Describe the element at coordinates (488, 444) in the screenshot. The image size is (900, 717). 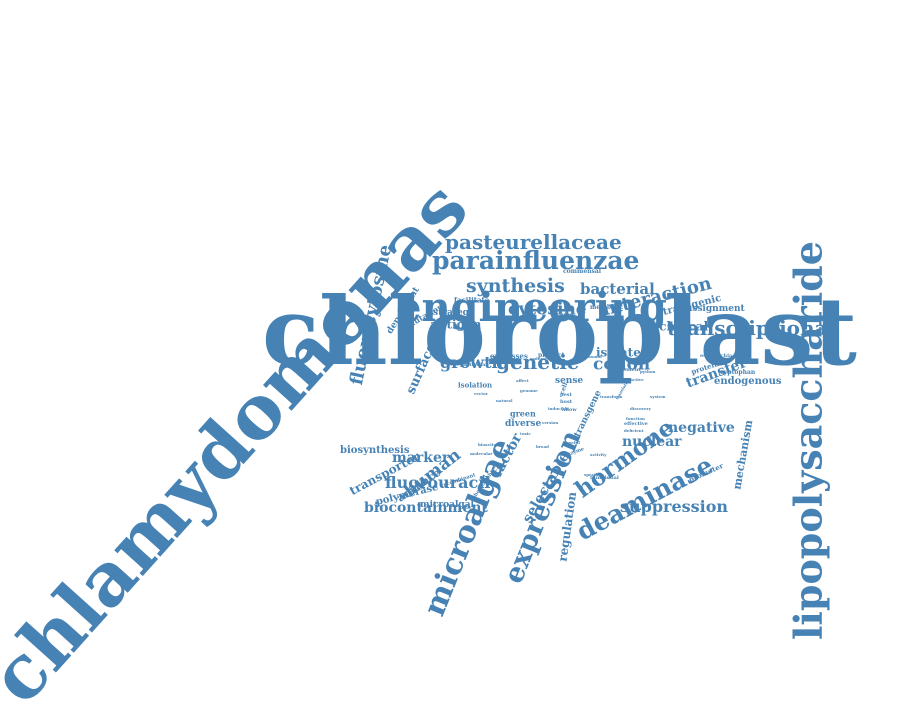
I see `cloud-word: bioactive` at that location.